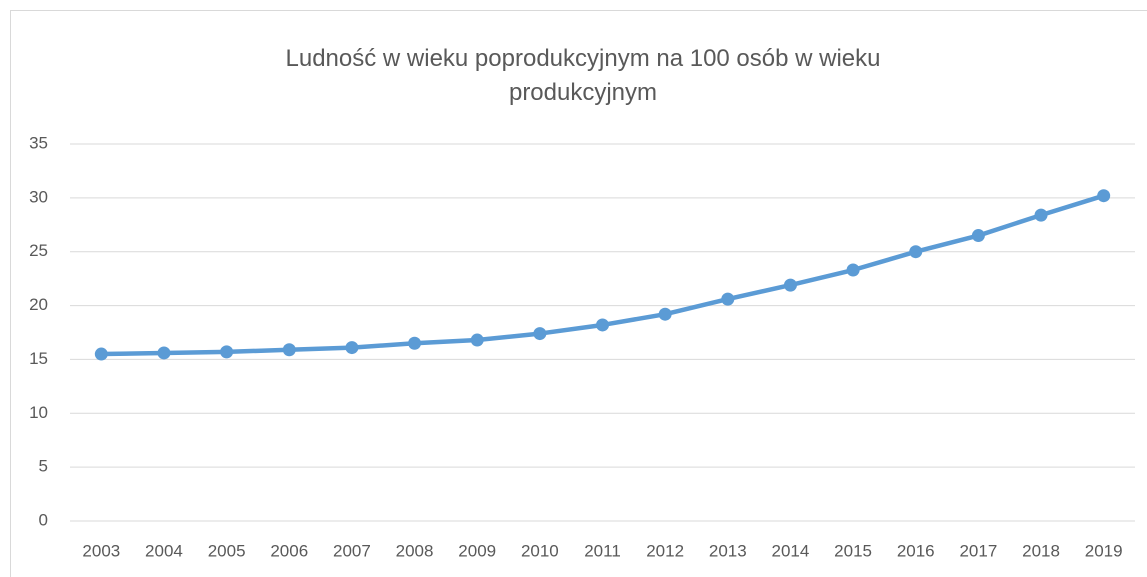 This screenshot has height=577, width=1147. I want to click on x-tick-label: 2005, so click(227, 550).